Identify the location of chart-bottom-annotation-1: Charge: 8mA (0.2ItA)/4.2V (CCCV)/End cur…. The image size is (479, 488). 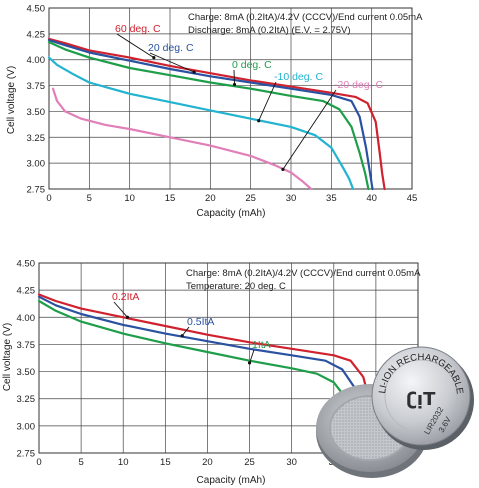
(303, 273).